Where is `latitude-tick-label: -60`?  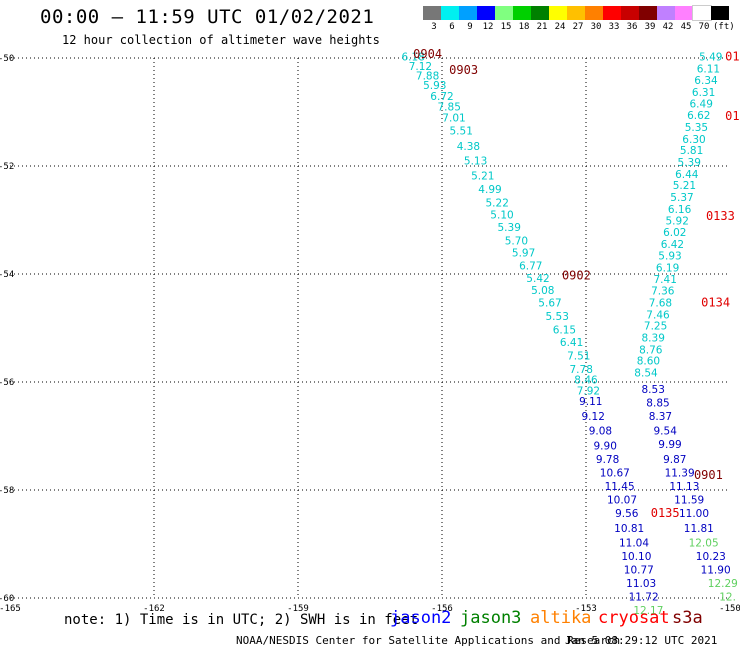 latitude-tick-label: -60 is located at coordinates (7, 599).